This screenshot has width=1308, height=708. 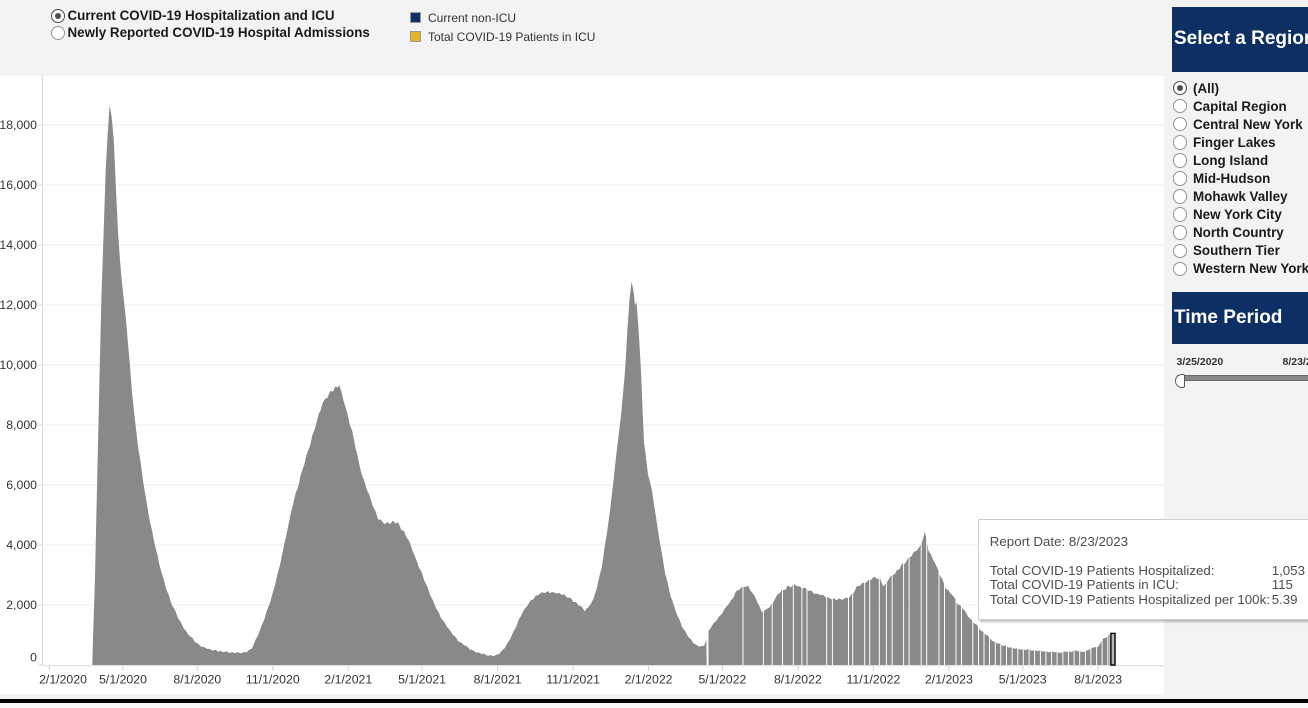 What do you see at coordinates (348, 680) in the screenshot?
I see `svg-text: 2/1/2021` at bounding box center [348, 680].